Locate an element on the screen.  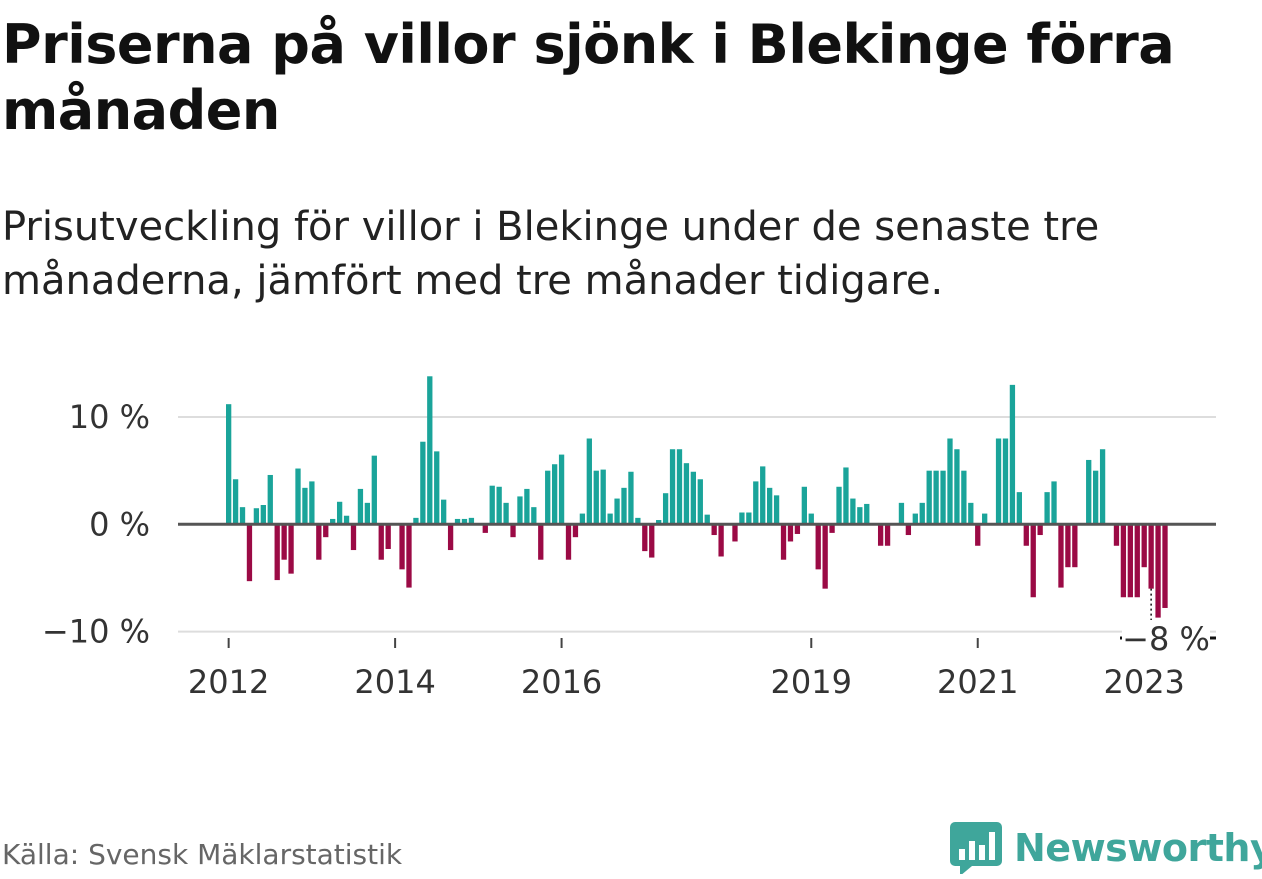
x-tick-label: 2012 is located at coordinates (228, 682).